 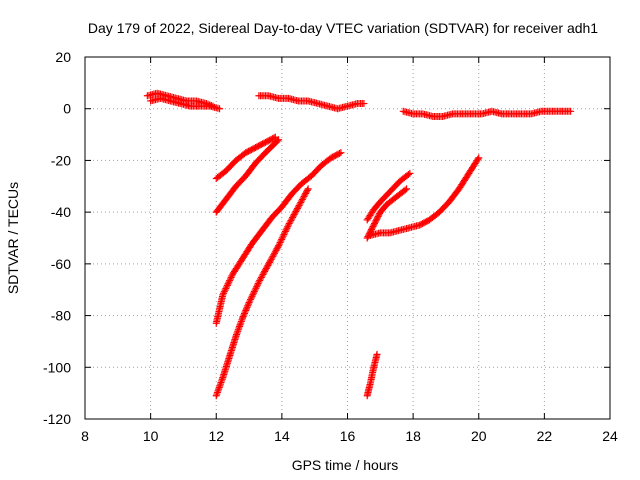 What do you see at coordinates (387, 213) in the screenshot?
I see `series-k` at bounding box center [387, 213].